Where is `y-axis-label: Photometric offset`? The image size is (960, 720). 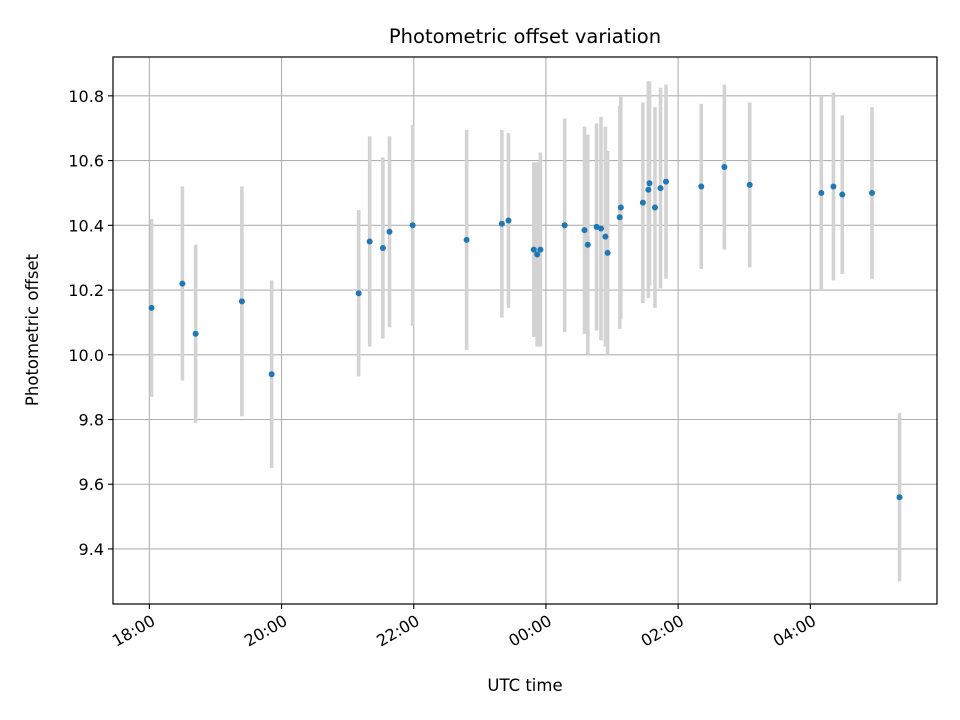 y-axis-label: Photometric offset is located at coordinates (32, 329).